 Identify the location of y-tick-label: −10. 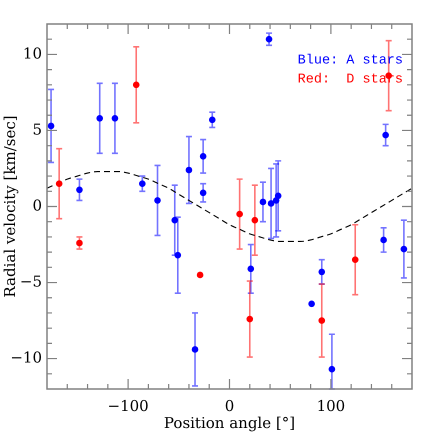
(26, 357).